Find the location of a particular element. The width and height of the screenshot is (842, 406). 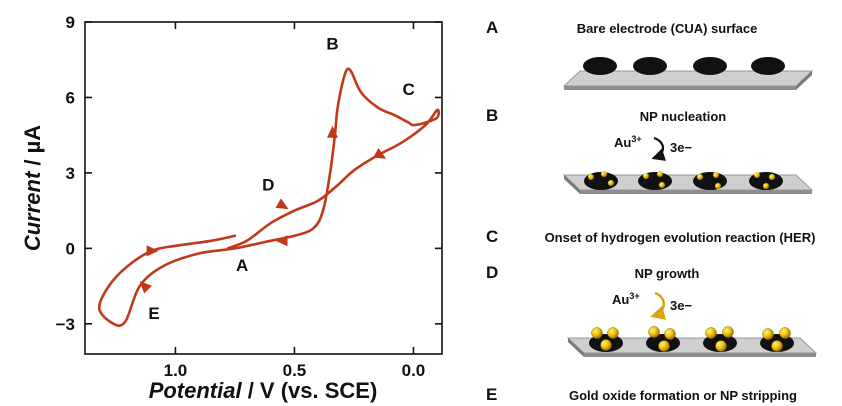

panel-d-letter: D is located at coordinates (492, 272).